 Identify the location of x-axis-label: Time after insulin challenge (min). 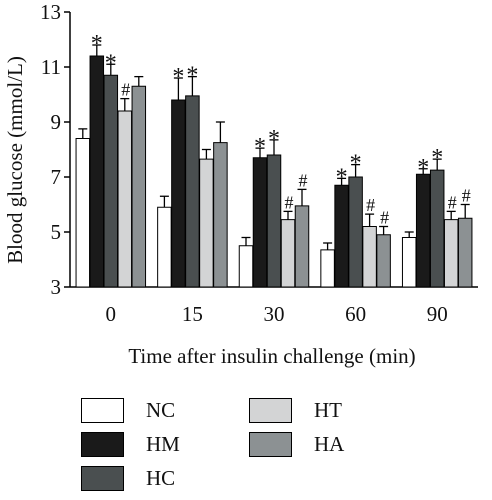
(271, 356).